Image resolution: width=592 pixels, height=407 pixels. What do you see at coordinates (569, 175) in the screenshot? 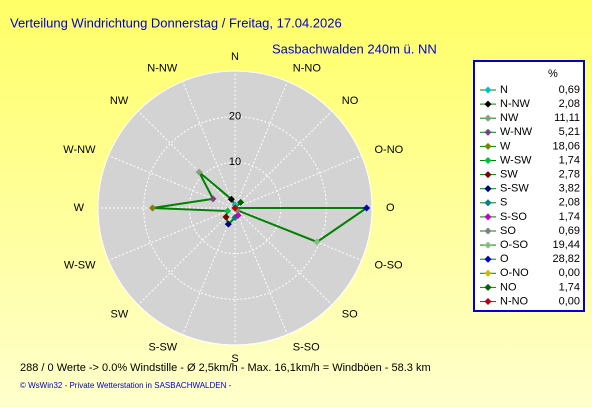
I see `legend-value: 2,78` at bounding box center [569, 175].